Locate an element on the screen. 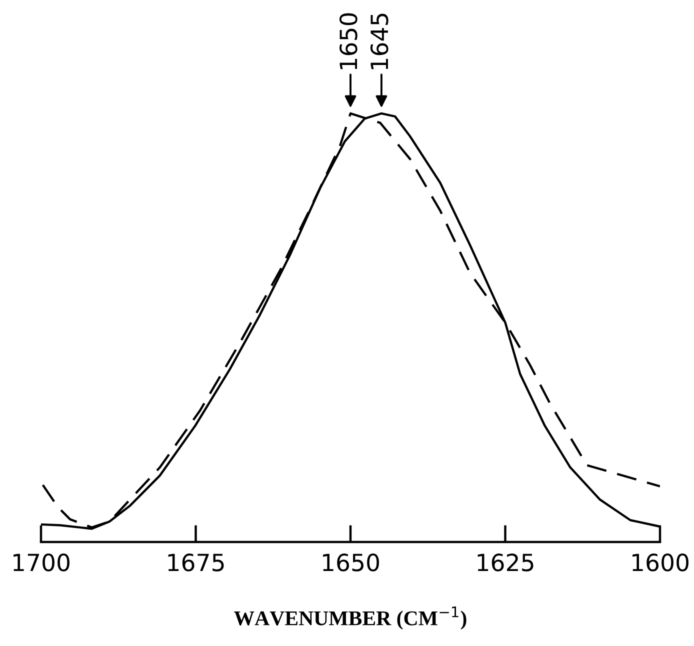  x-tick-label: 1625 is located at coordinates (506, 563).